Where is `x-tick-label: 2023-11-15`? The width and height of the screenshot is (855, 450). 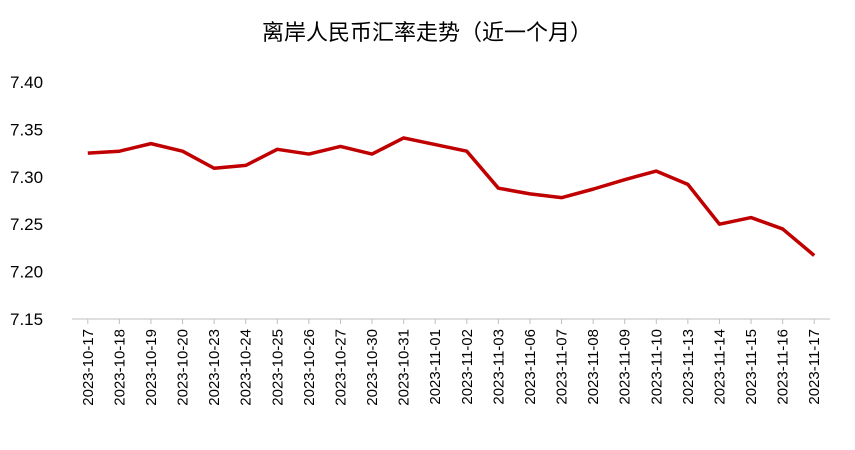 x-tick-label: 2023-11-15 is located at coordinates (751, 367).